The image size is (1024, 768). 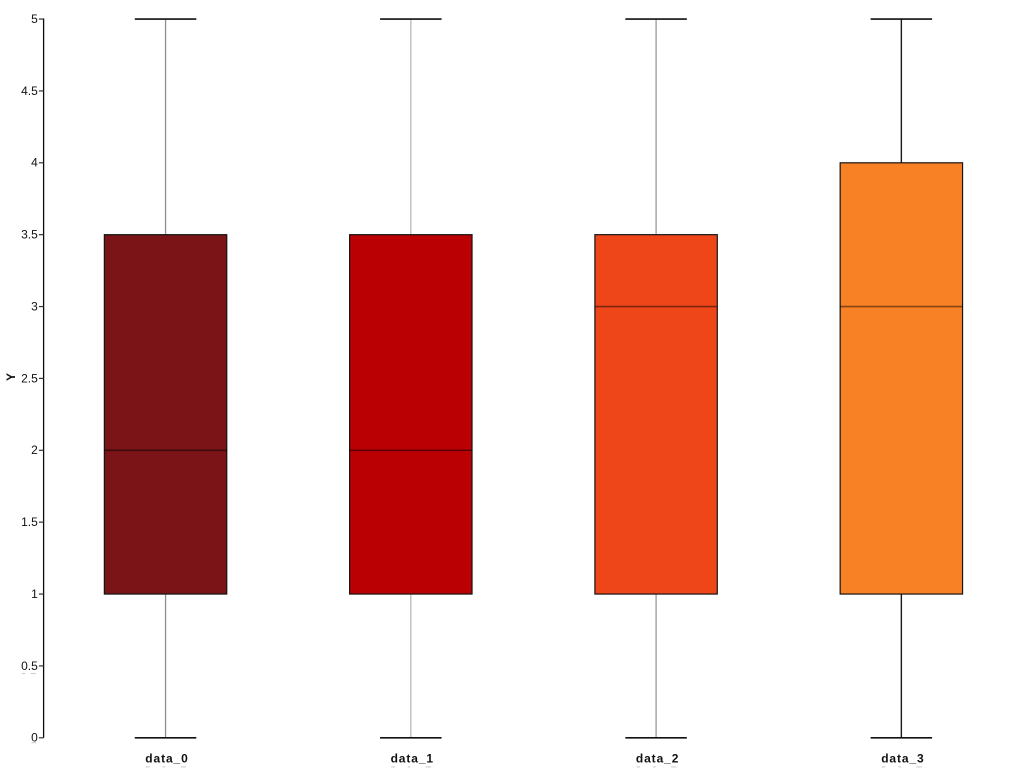 What do you see at coordinates (34, 306) in the screenshot?
I see `svg-text: 3` at bounding box center [34, 306].